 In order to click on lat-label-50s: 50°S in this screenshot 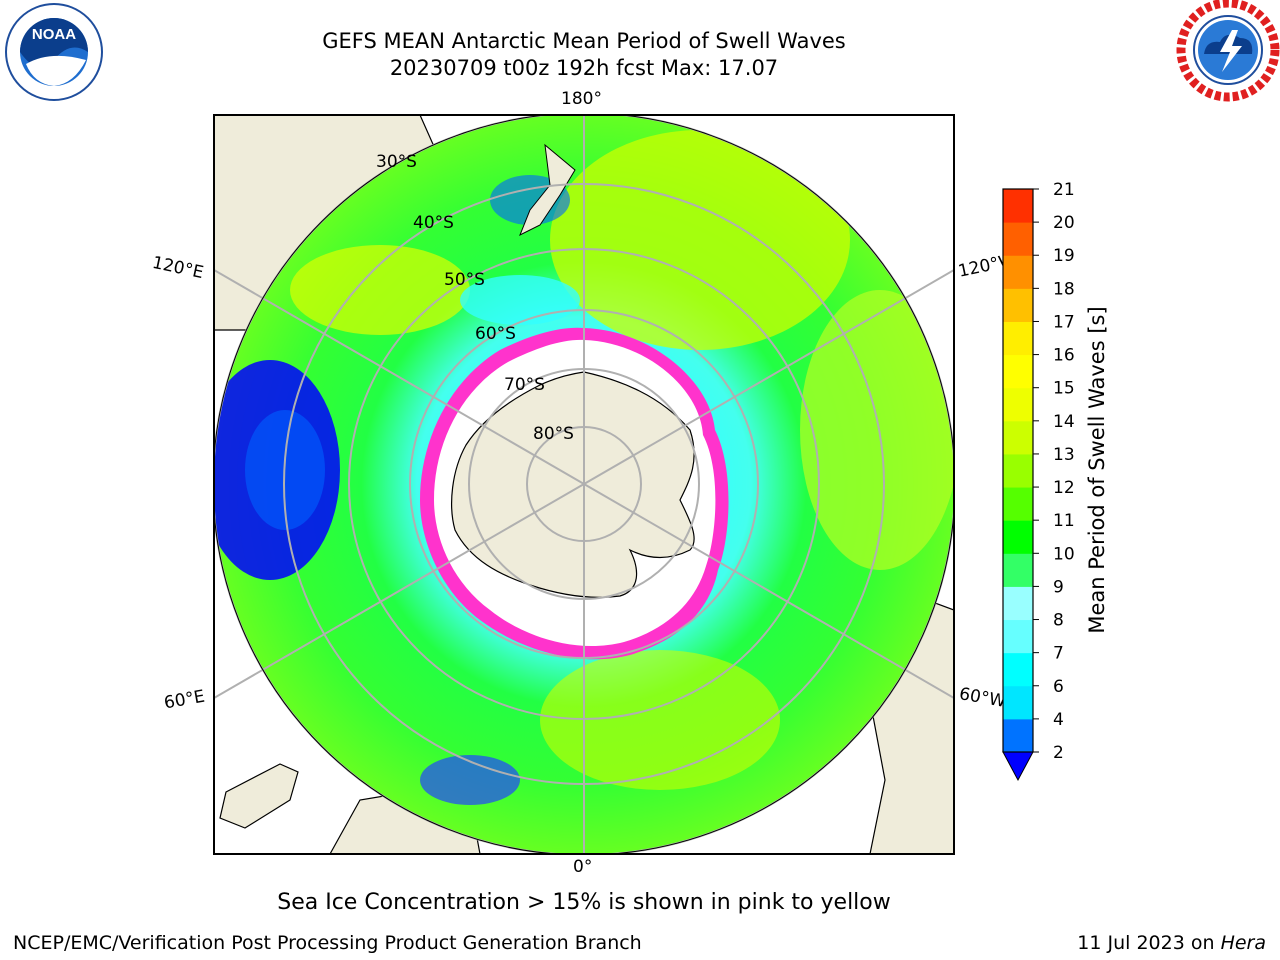, I will do `click(464, 280)`.